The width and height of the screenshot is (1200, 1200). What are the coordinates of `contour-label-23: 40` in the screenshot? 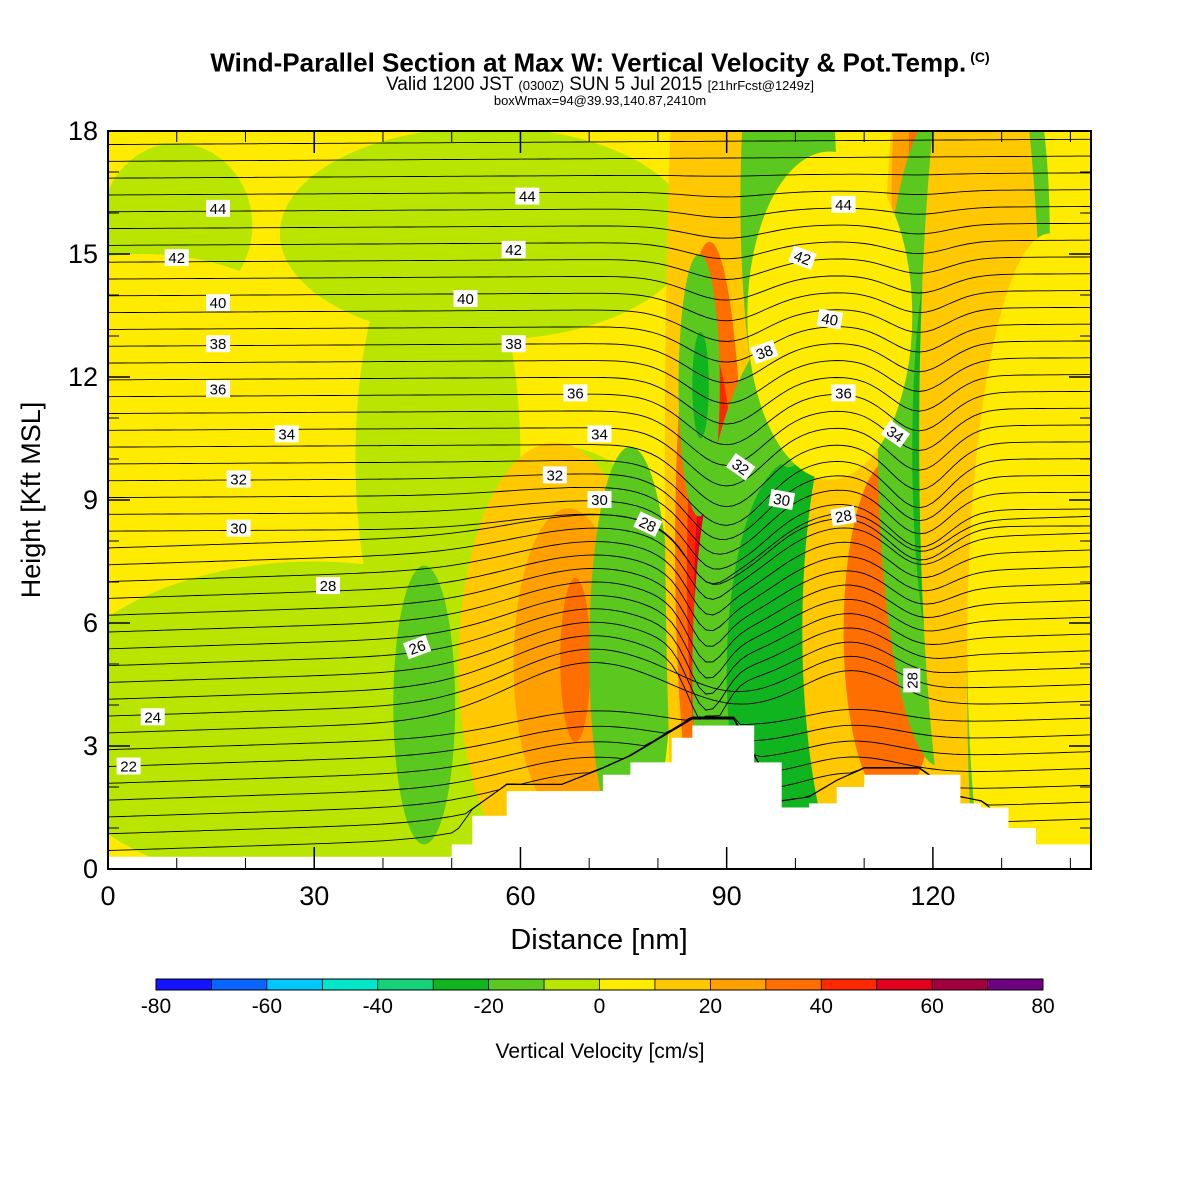 It's located at (830, 319).